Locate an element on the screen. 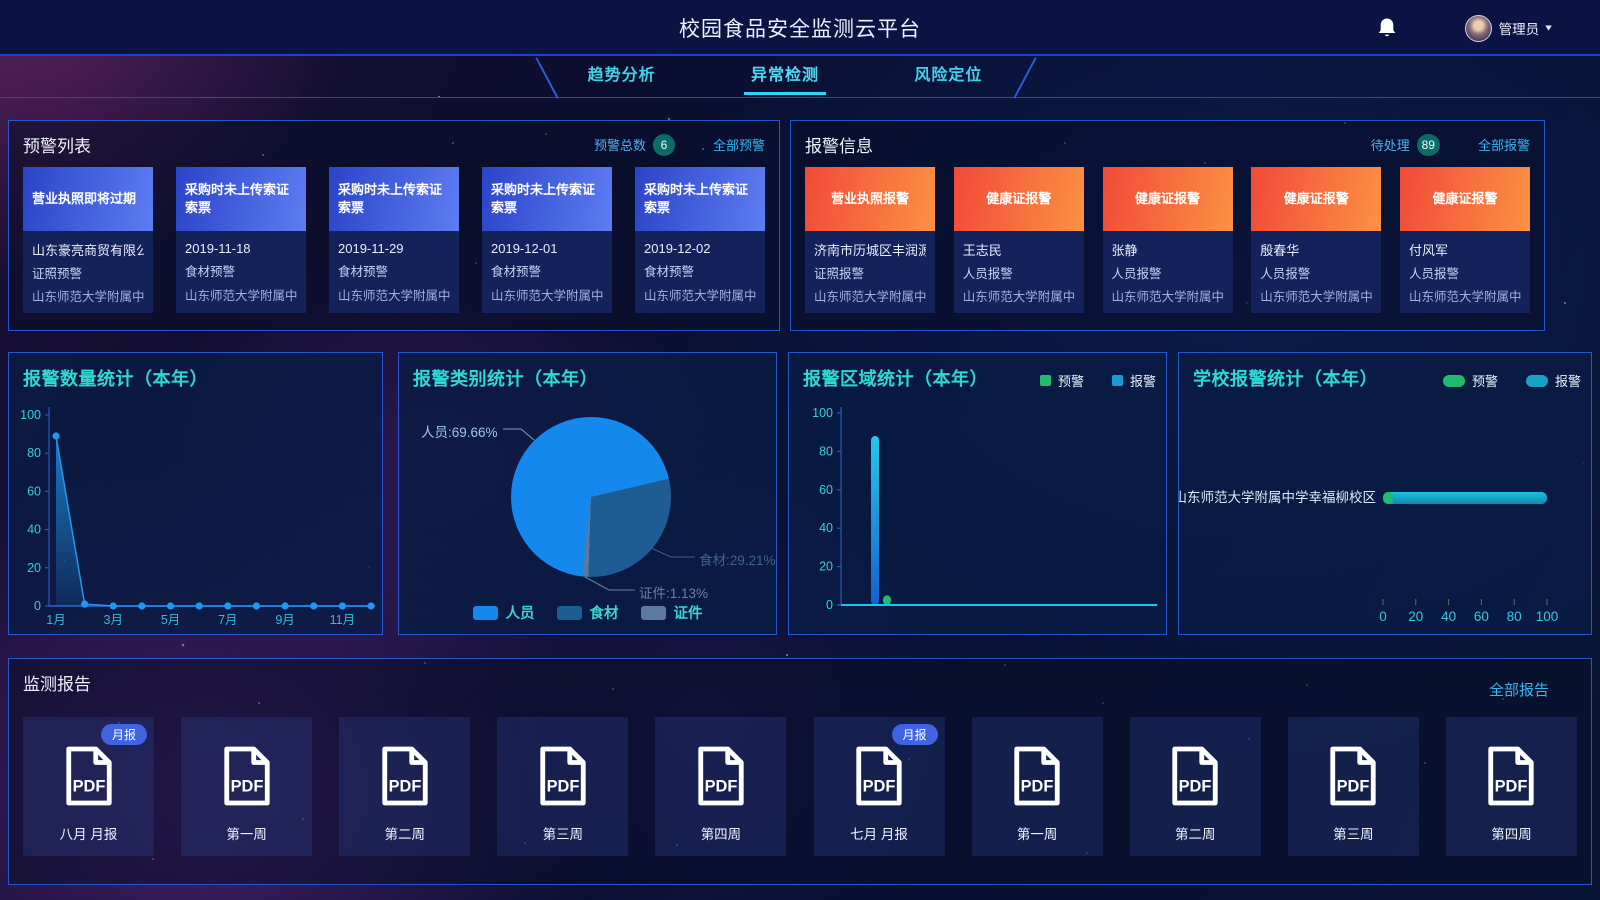  alarm-card-line1: 张静 is located at coordinates (1124, 250).